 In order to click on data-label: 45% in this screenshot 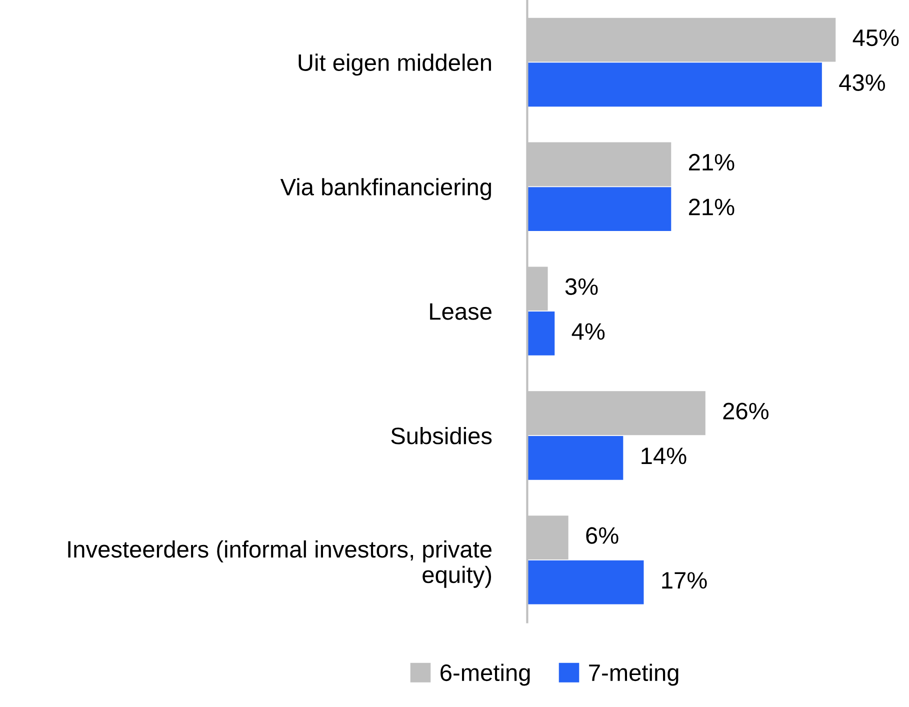, I will do `click(875, 38)`.